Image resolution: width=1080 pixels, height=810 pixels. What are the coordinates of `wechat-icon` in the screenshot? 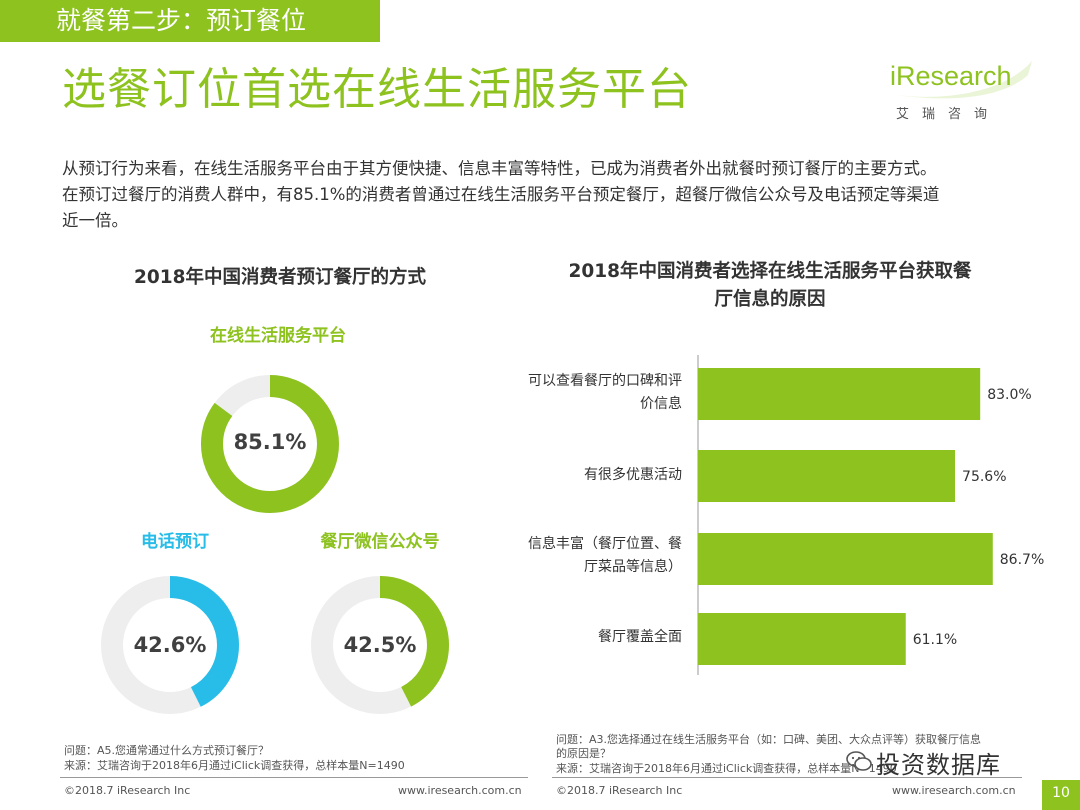 It's located at (859, 761).